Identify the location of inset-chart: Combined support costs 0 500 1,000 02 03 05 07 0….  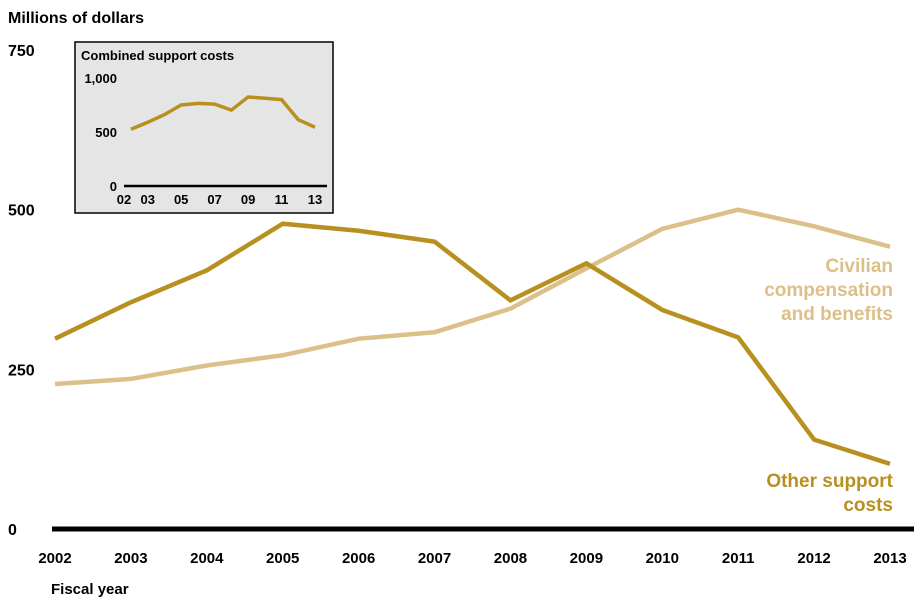
(204, 127).